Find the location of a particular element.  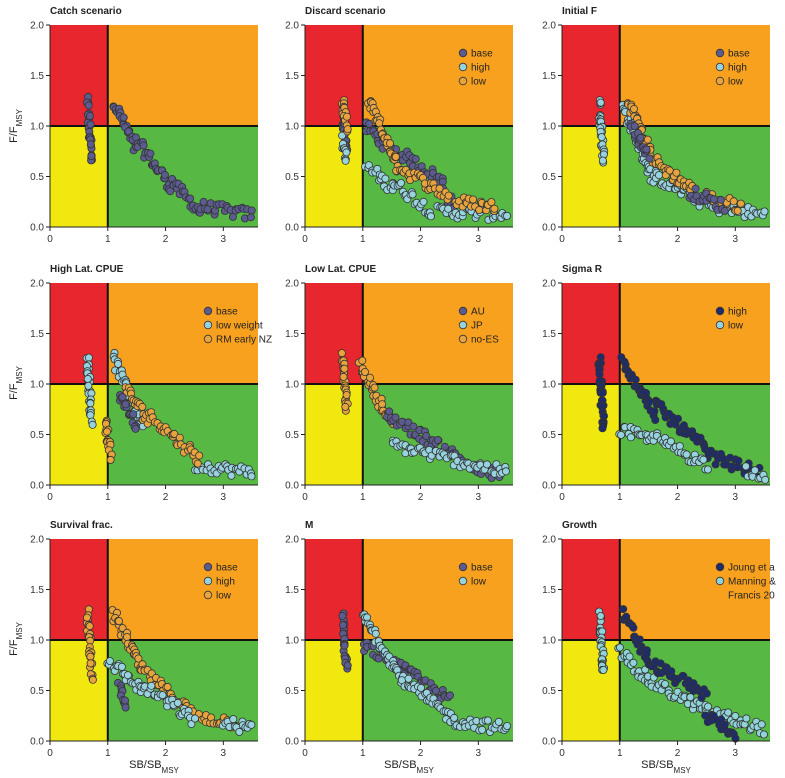

legend-label: RM early NZ is located at coordinates (244, 340).